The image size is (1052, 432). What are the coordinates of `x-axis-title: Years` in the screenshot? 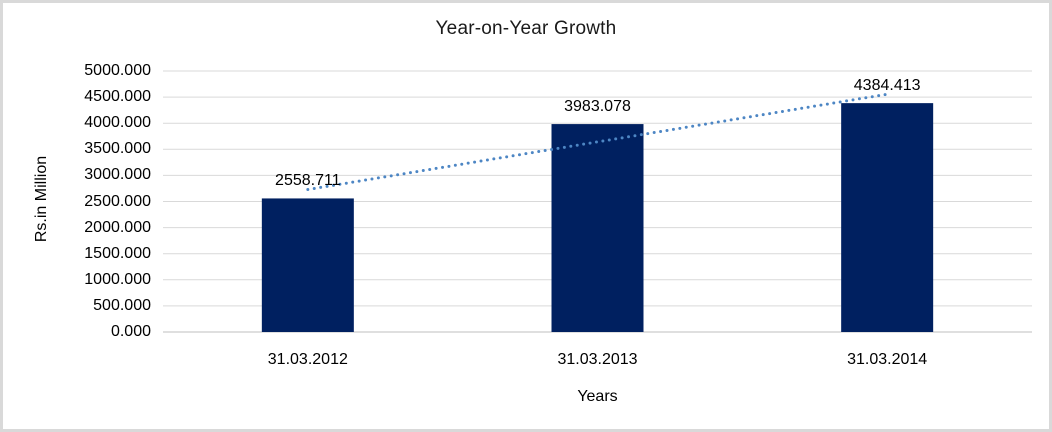 It's located at (597, 396).